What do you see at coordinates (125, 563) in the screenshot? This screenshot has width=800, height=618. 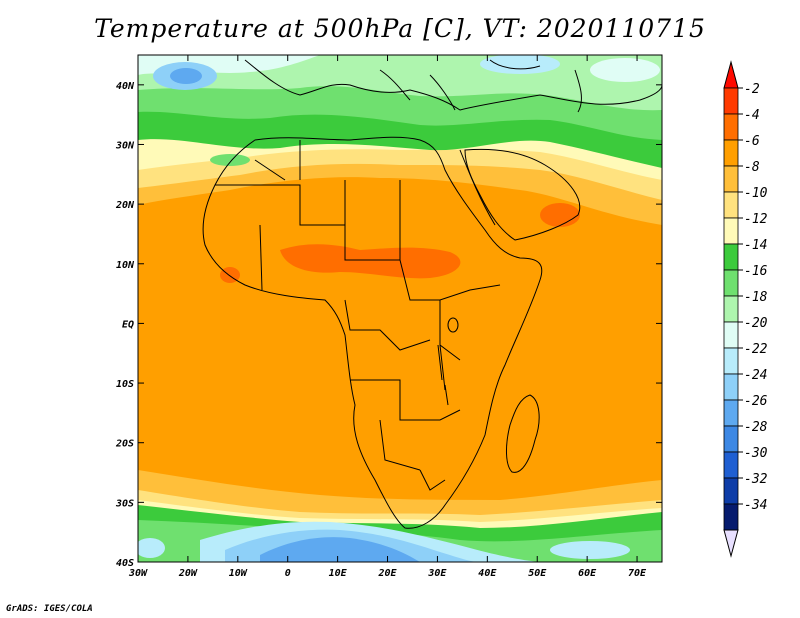 I see `lat-tick-label: 40S` at bounding box center [125, 563].